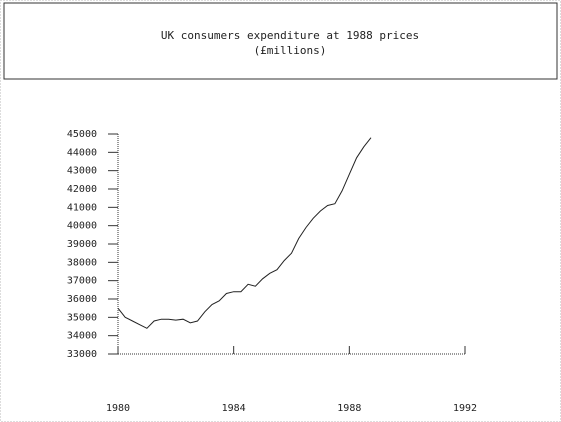 The height and width of the screenshot is (422, 561). What do you see at coordinates (465, 408) in the screenshot?
I see `x-tick-label: 1992` at bounding box center [465, 408].